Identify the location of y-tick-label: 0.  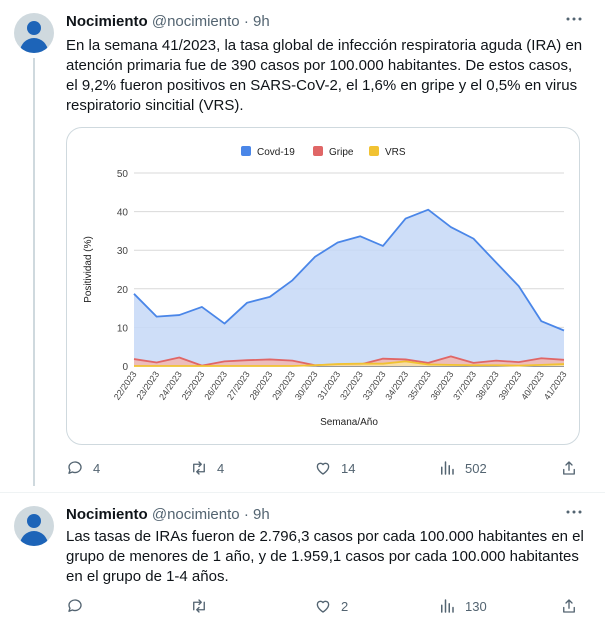
(125, 367).